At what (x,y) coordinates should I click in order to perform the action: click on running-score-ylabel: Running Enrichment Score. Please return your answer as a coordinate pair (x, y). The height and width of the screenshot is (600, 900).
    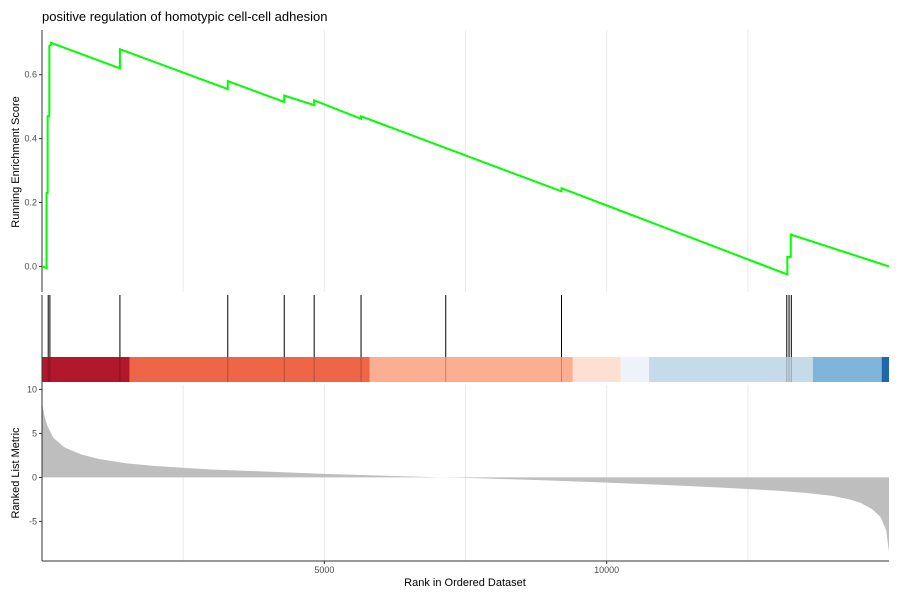
    Looking at the image, I should click on (16, 161).